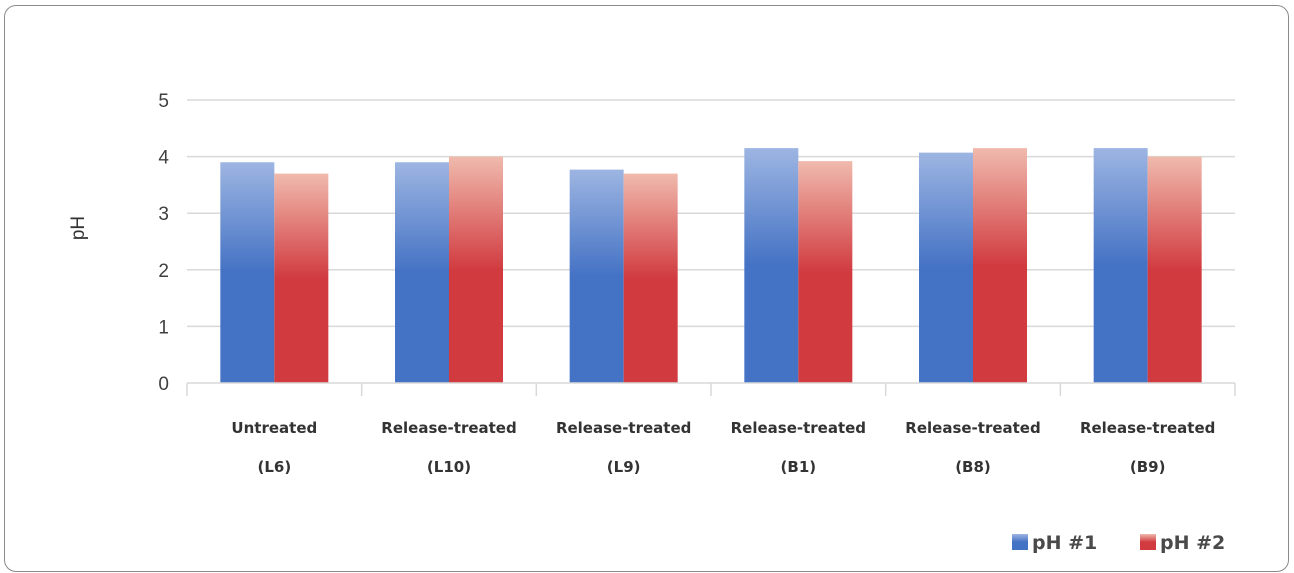 The height and width of the screenshot is (573, 1294). What do you see at coordinates (449, 467) in the screenshot?
I see `x-tick-label: (L10)` at bounding box center [449, 467].